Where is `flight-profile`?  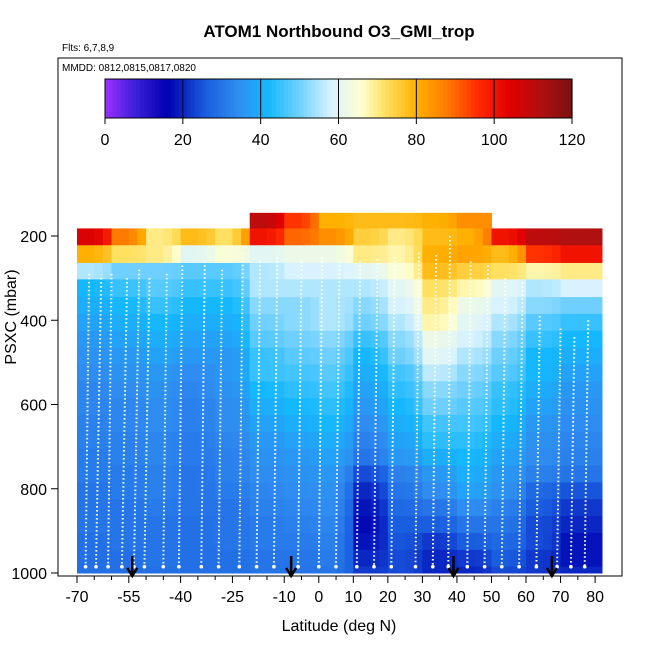
flight-profile is located at coordinates (137, 418).